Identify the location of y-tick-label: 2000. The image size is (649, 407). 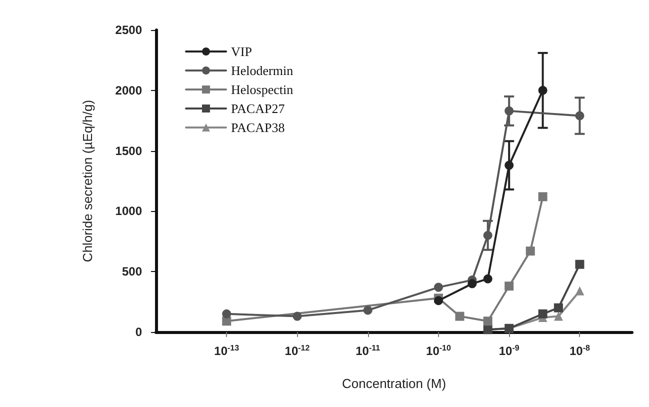
(128, 90).